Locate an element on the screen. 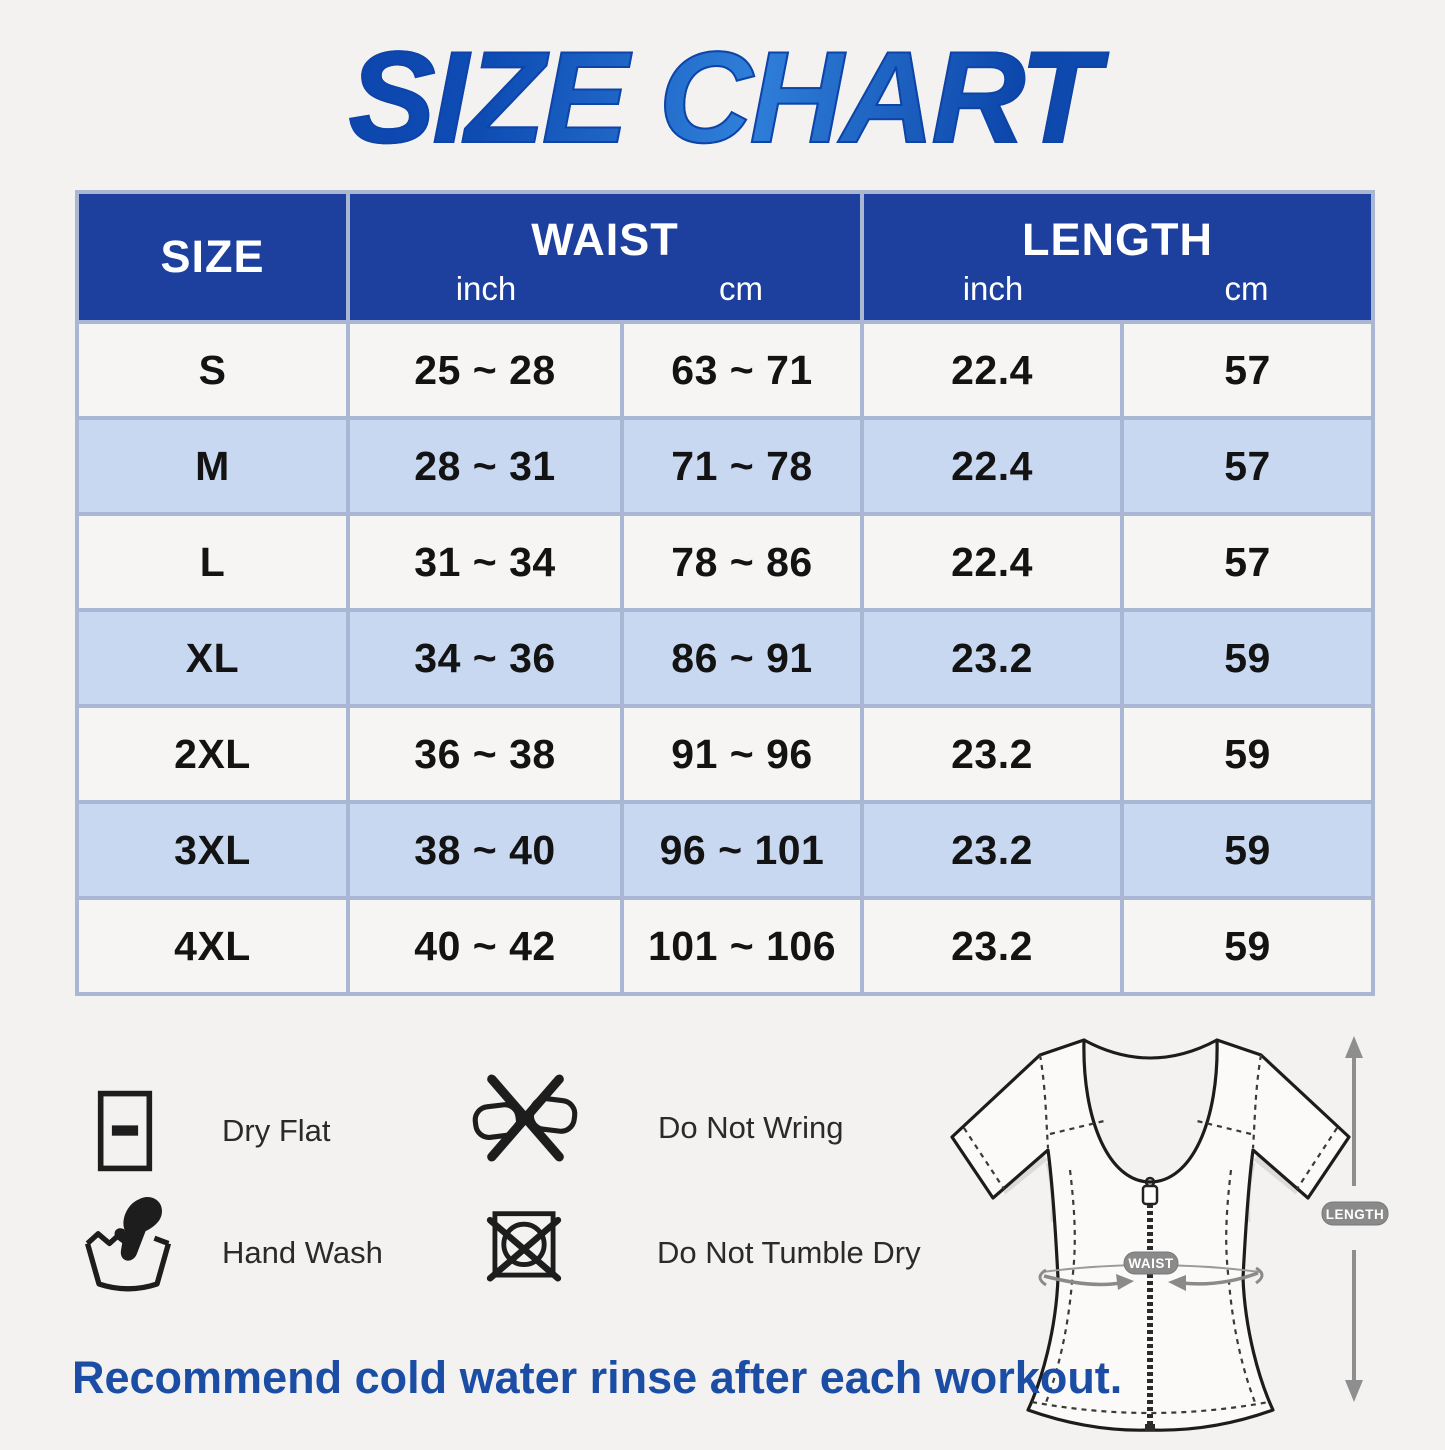  hand-wash-label: Hand Wash is located at coordinates (302, 1252).